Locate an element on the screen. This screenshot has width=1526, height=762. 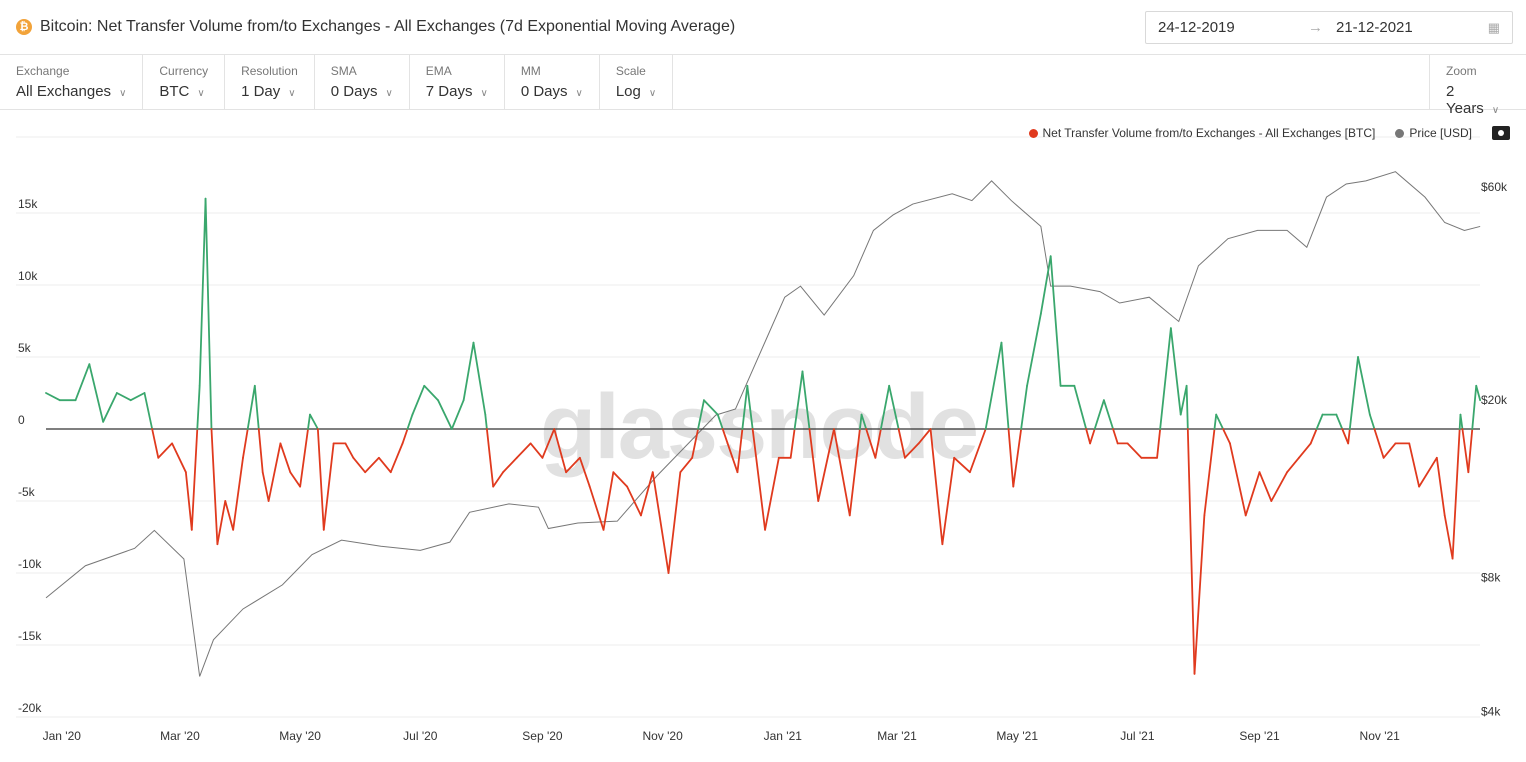
x-axis-tick-label: Jul '21 is located at coordinates (1137, 736).